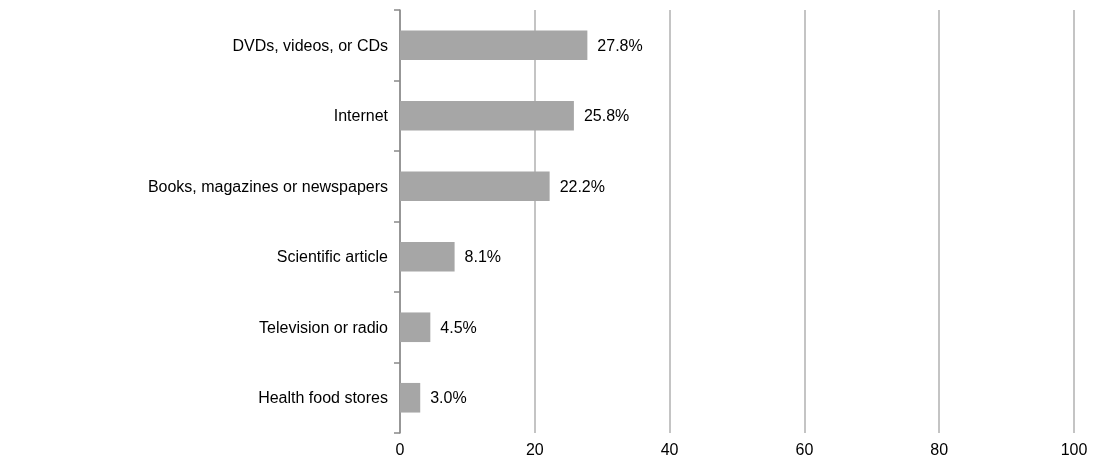  Describe the element at coordinates (400, 449) in the screenshot. I see `x-tick-label: 0` at that location.